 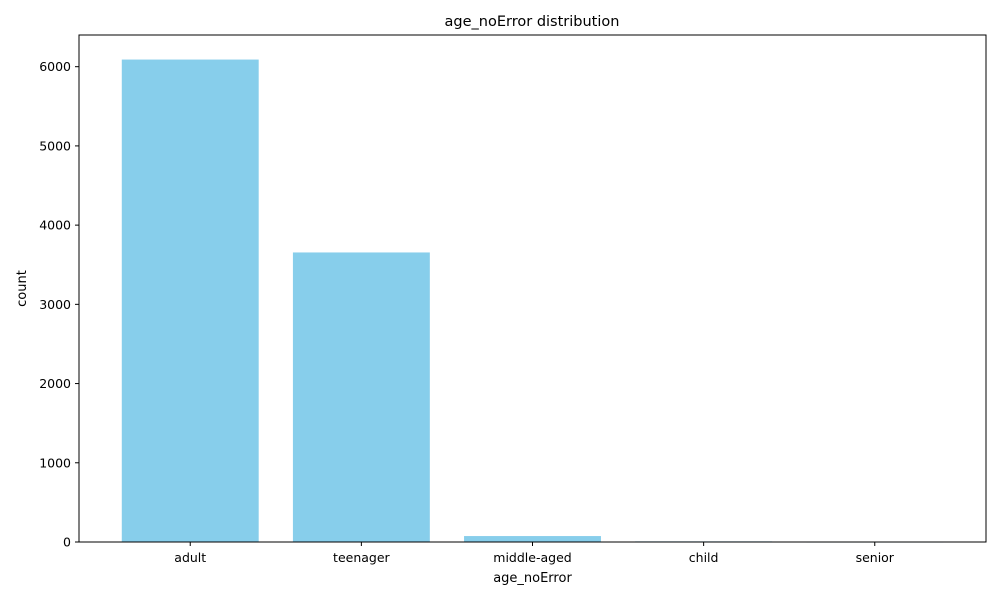 What do you see at coordinates (67, 542) in the screenshot?
I see `y-tick-label: 0` at bounding box center [67, 542].